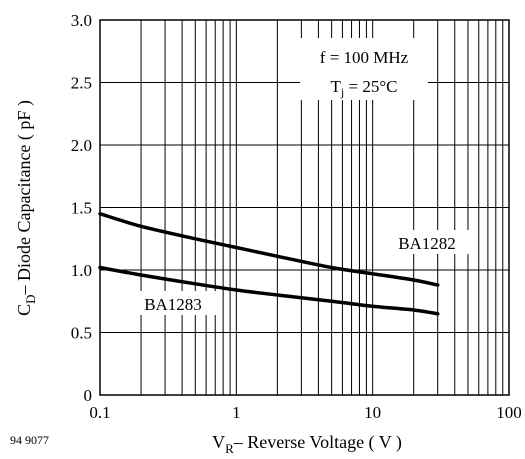  What do you see at coordinates (364, 69) in the screenshot?
I see `annotation-box` at bounding box center [364, 69].